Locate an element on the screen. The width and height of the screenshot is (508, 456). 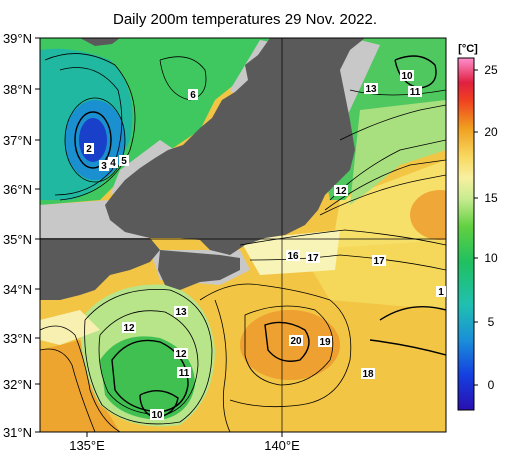
tohoku-transition is located at coordinates (398, 152).